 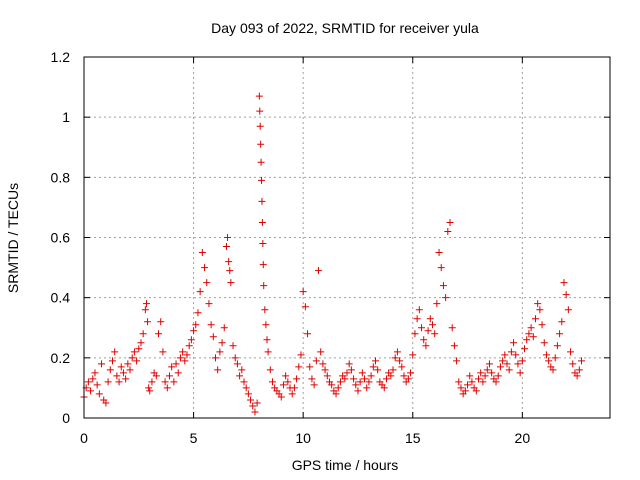 What do you see at coordinates (61, 177) in the screenshot?
I see `y-tick-label: 0.8` at bounding box center [61, 177].